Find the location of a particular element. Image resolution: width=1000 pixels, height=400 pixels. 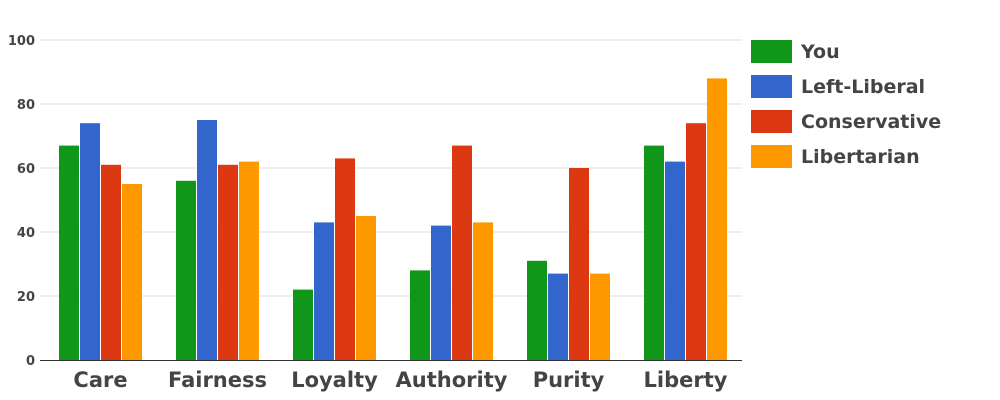

y-axis-ticks: 0 20 40 60 80 100 is located at coordinates (21, 201).